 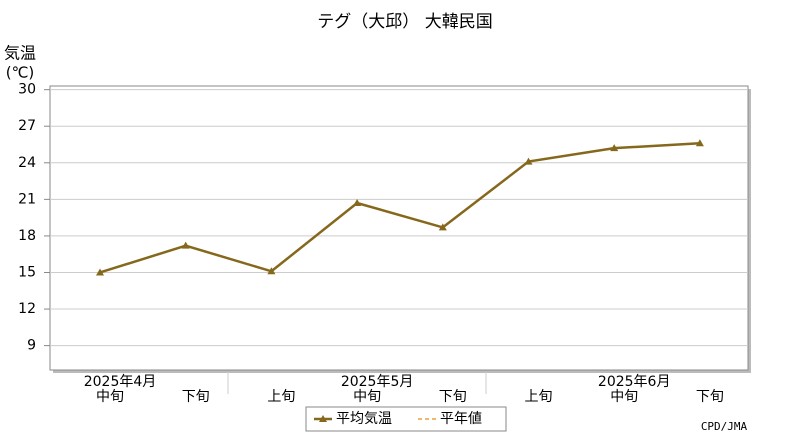 What do you see at coordinates (27, 309) in the screenshot?
I see `y-tick-label: 12` at bounding box center [27, 309].